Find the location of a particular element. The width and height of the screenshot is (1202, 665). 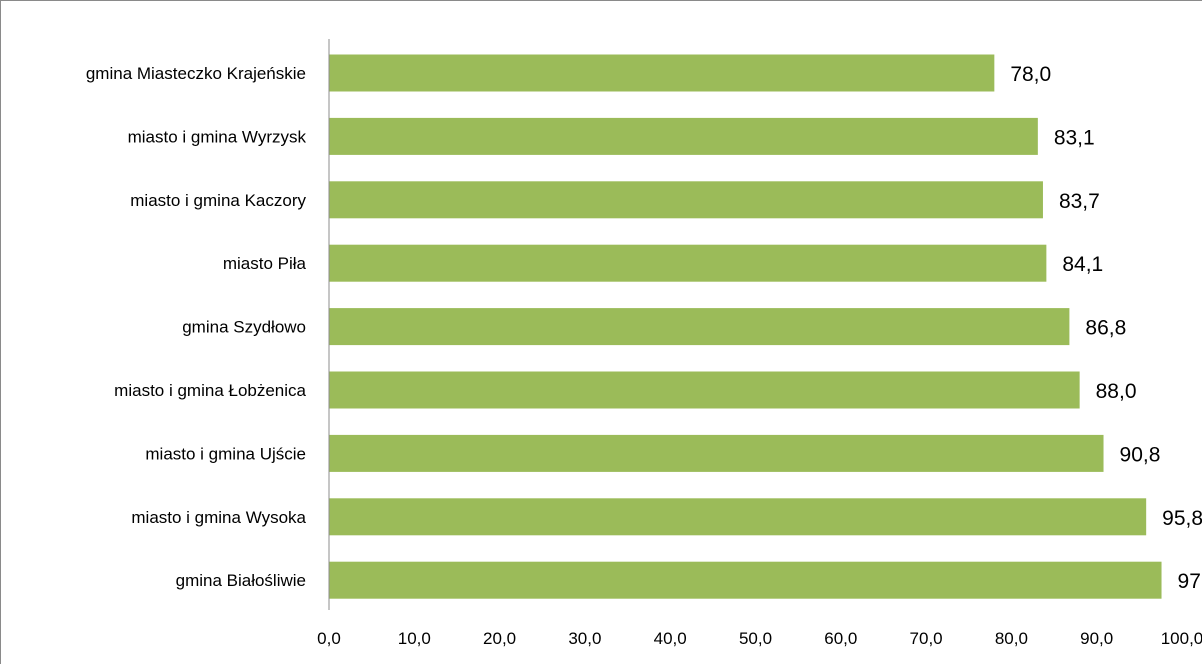

category-label: miasto i gmina Łobżenica is located at coordinates (210, 390).